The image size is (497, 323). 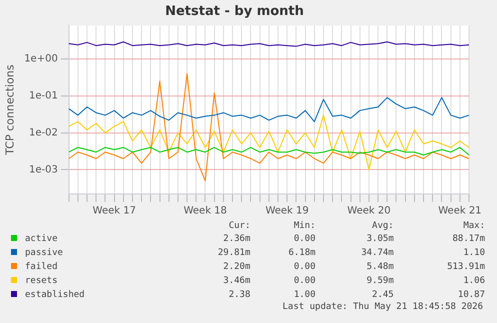 What do you see at coordinates (41, 281) in the screenshot?
I see `legend-label: resets` at bounding box center [41, 281].